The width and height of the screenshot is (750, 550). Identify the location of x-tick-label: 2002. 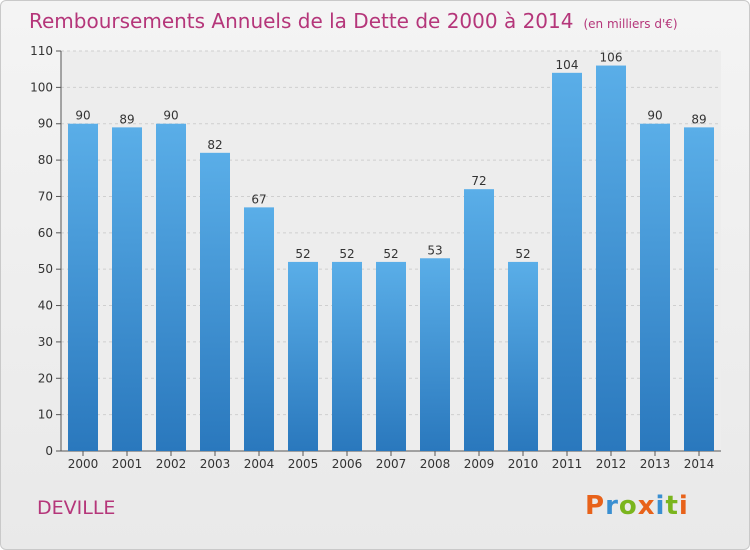
(171, 464).